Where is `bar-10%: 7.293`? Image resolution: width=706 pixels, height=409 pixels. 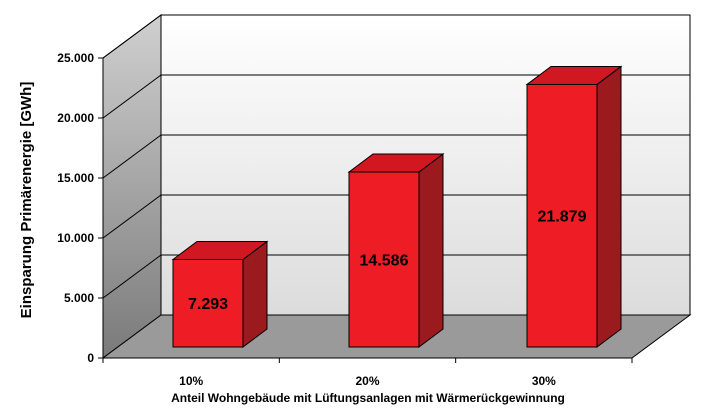 bar-10%: 7.293 is located at coordinates (220, 294).